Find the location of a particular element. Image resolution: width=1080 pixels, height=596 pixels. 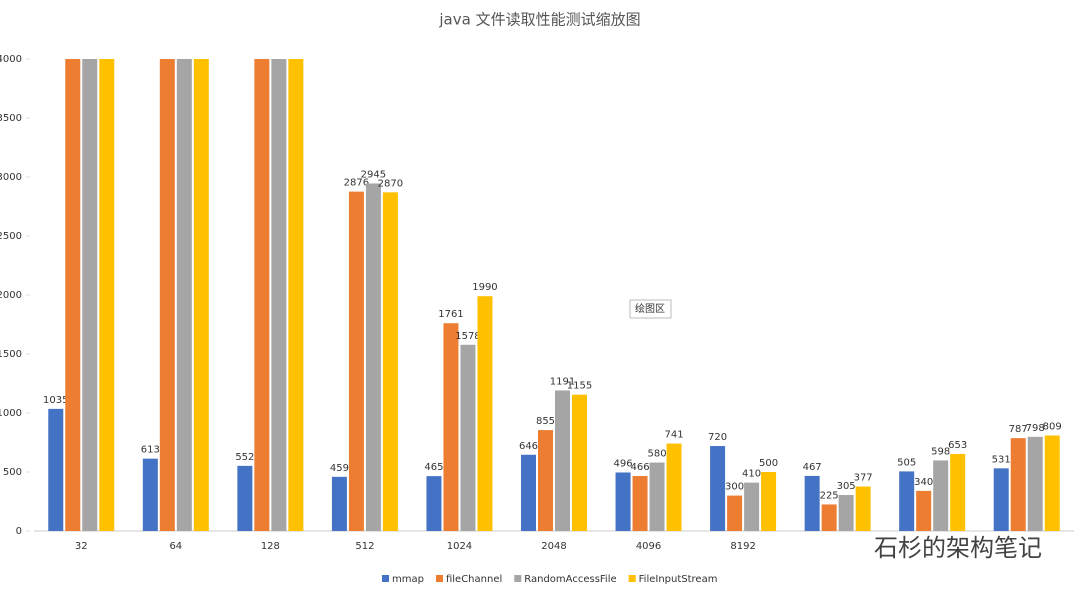

value-label: 410 is located at coordinates (751, 474).